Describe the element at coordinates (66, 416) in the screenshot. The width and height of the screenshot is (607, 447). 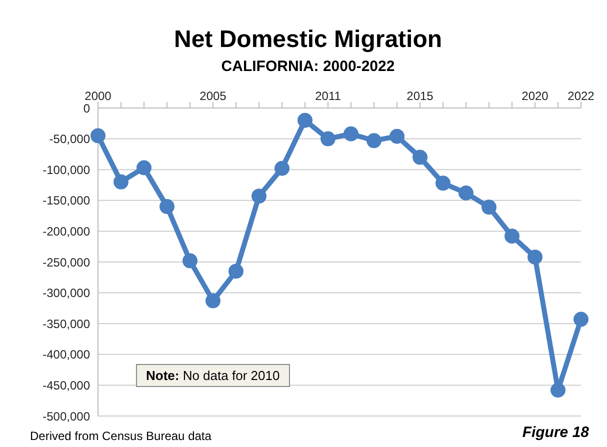
I see `y-tick-label: -500,000` at that location.